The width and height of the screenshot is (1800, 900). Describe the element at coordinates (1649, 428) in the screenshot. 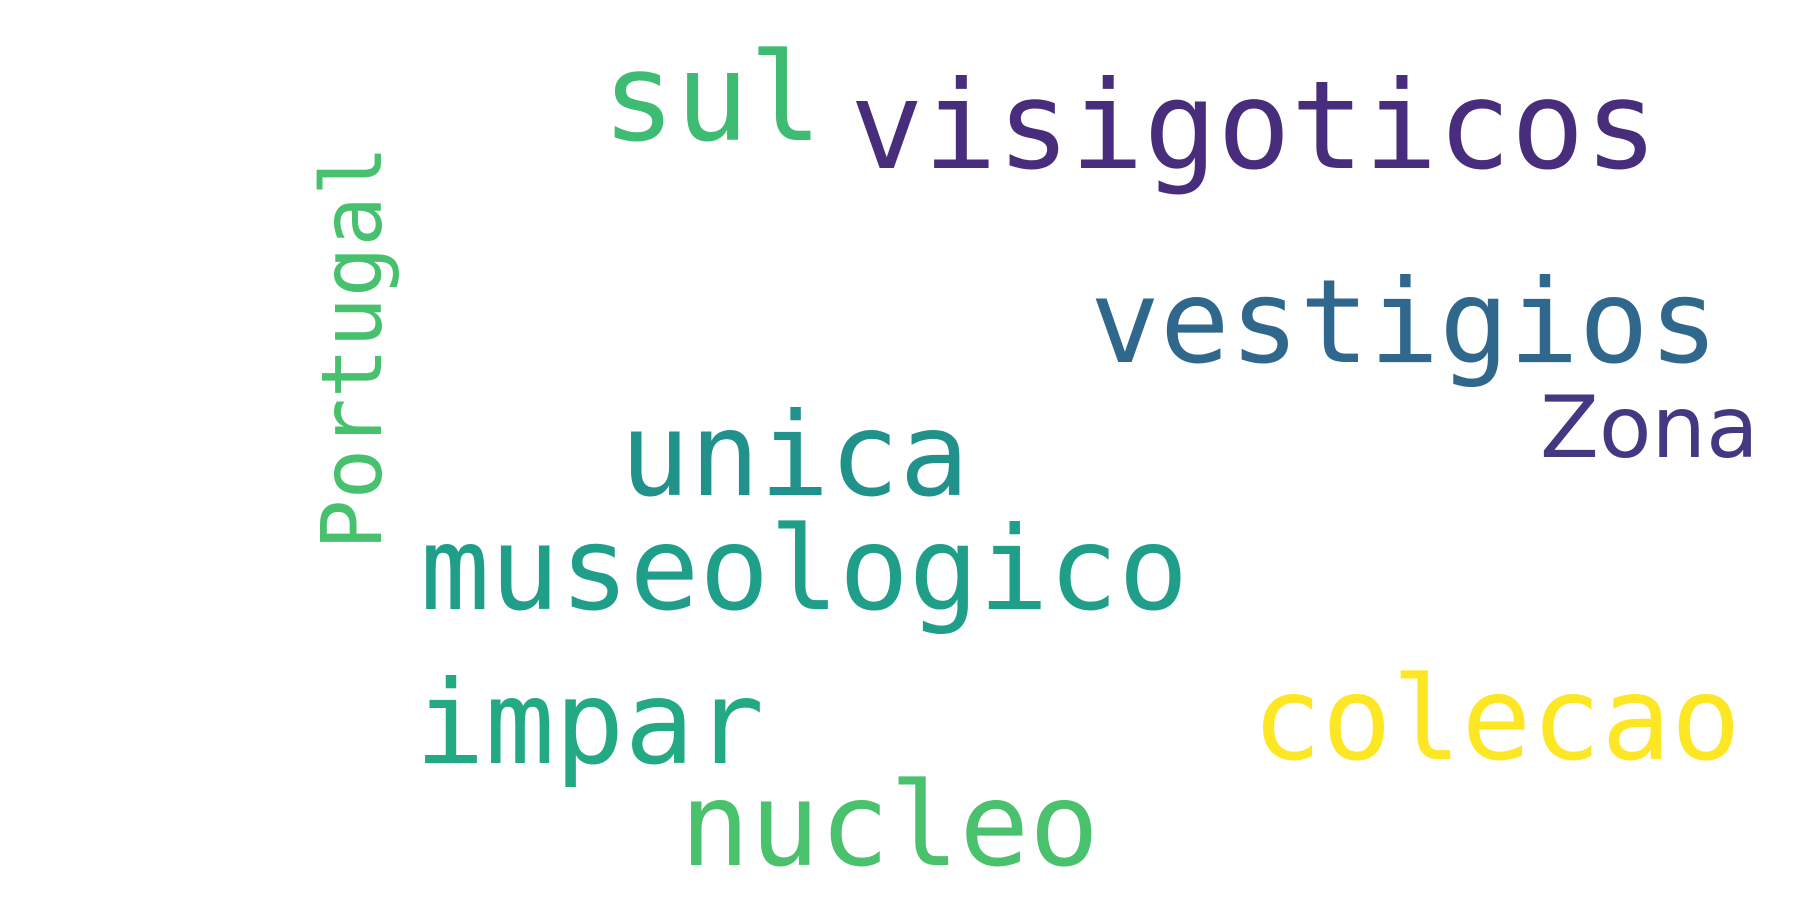

I see `word-zona: Zona` at that location.